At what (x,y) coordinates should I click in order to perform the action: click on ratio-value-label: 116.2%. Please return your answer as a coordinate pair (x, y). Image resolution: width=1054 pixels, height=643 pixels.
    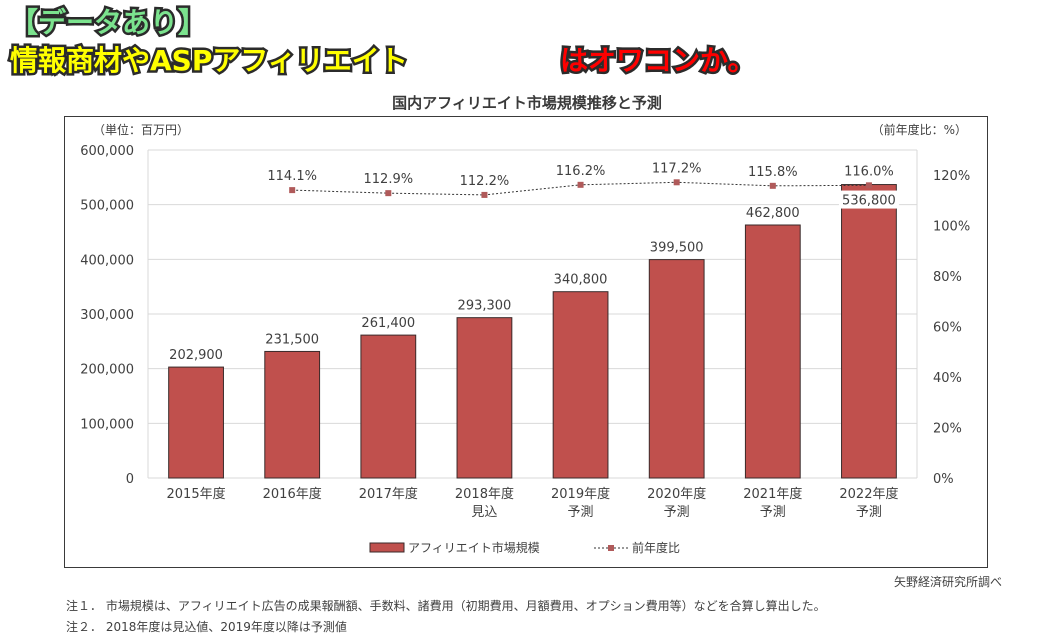
    Looking at the image, I should click on (581, 171).